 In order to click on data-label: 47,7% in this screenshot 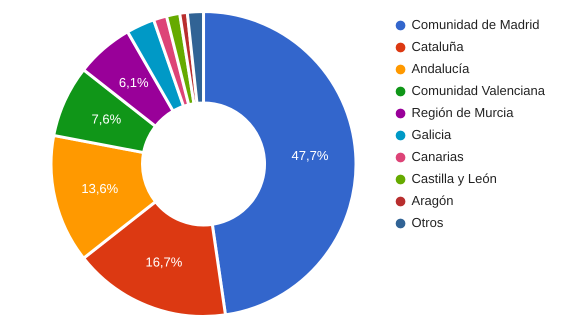, I will do `click(310, 155)`.